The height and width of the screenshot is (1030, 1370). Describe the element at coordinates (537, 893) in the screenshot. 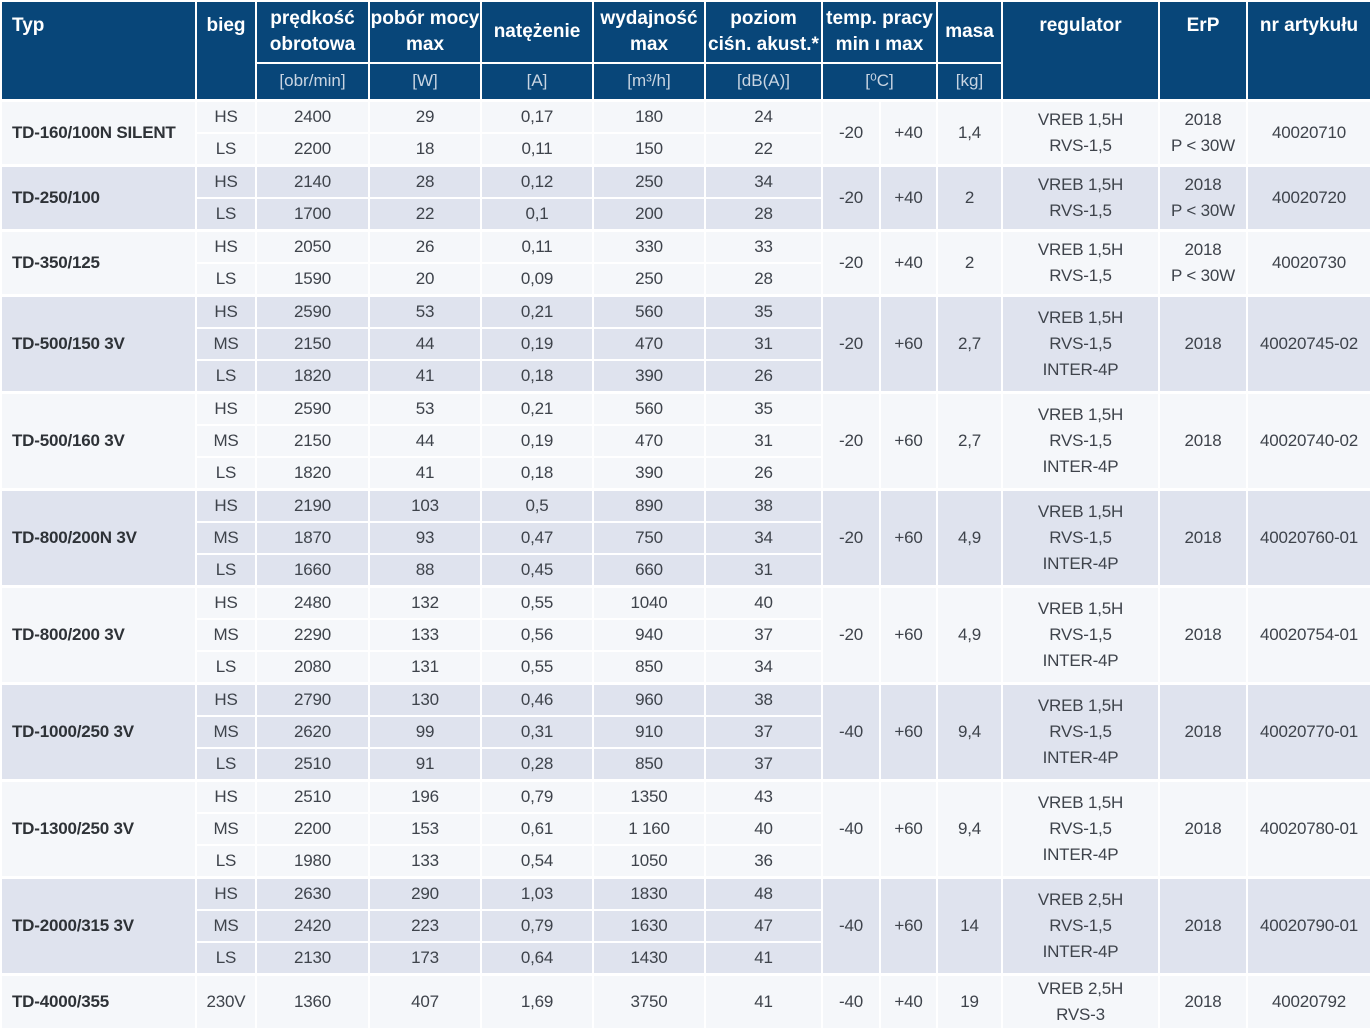

I see `current-cell: 1,03` at that location.